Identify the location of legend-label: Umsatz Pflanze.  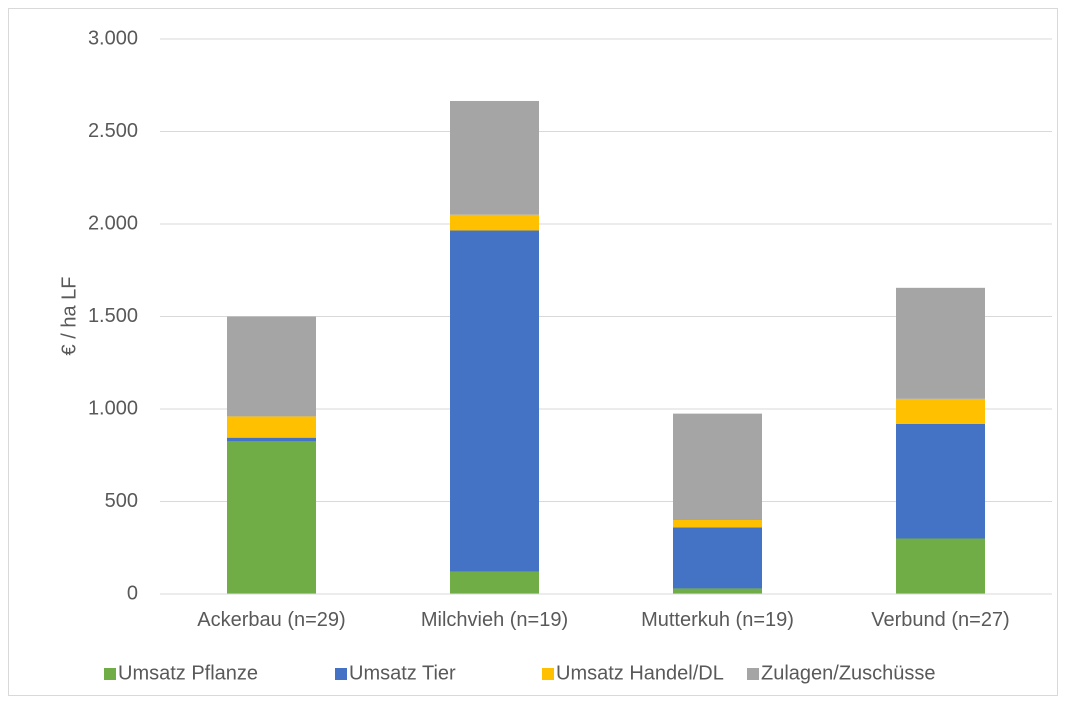
(188, 673).